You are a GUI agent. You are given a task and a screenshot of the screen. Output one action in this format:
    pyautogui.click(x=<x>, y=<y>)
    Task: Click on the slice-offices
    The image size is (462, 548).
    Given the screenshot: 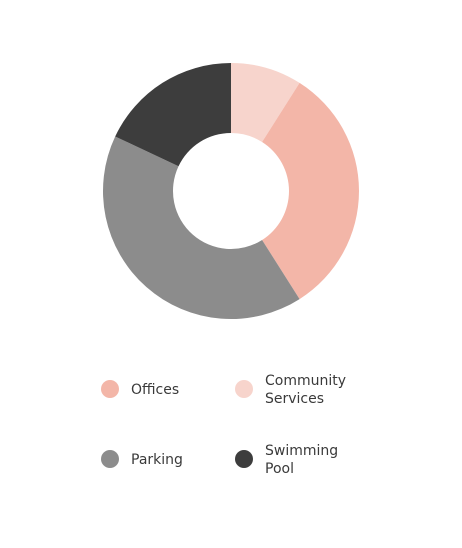 What is the action you would take?
    pyautogui.click(x=311, y=191)
    